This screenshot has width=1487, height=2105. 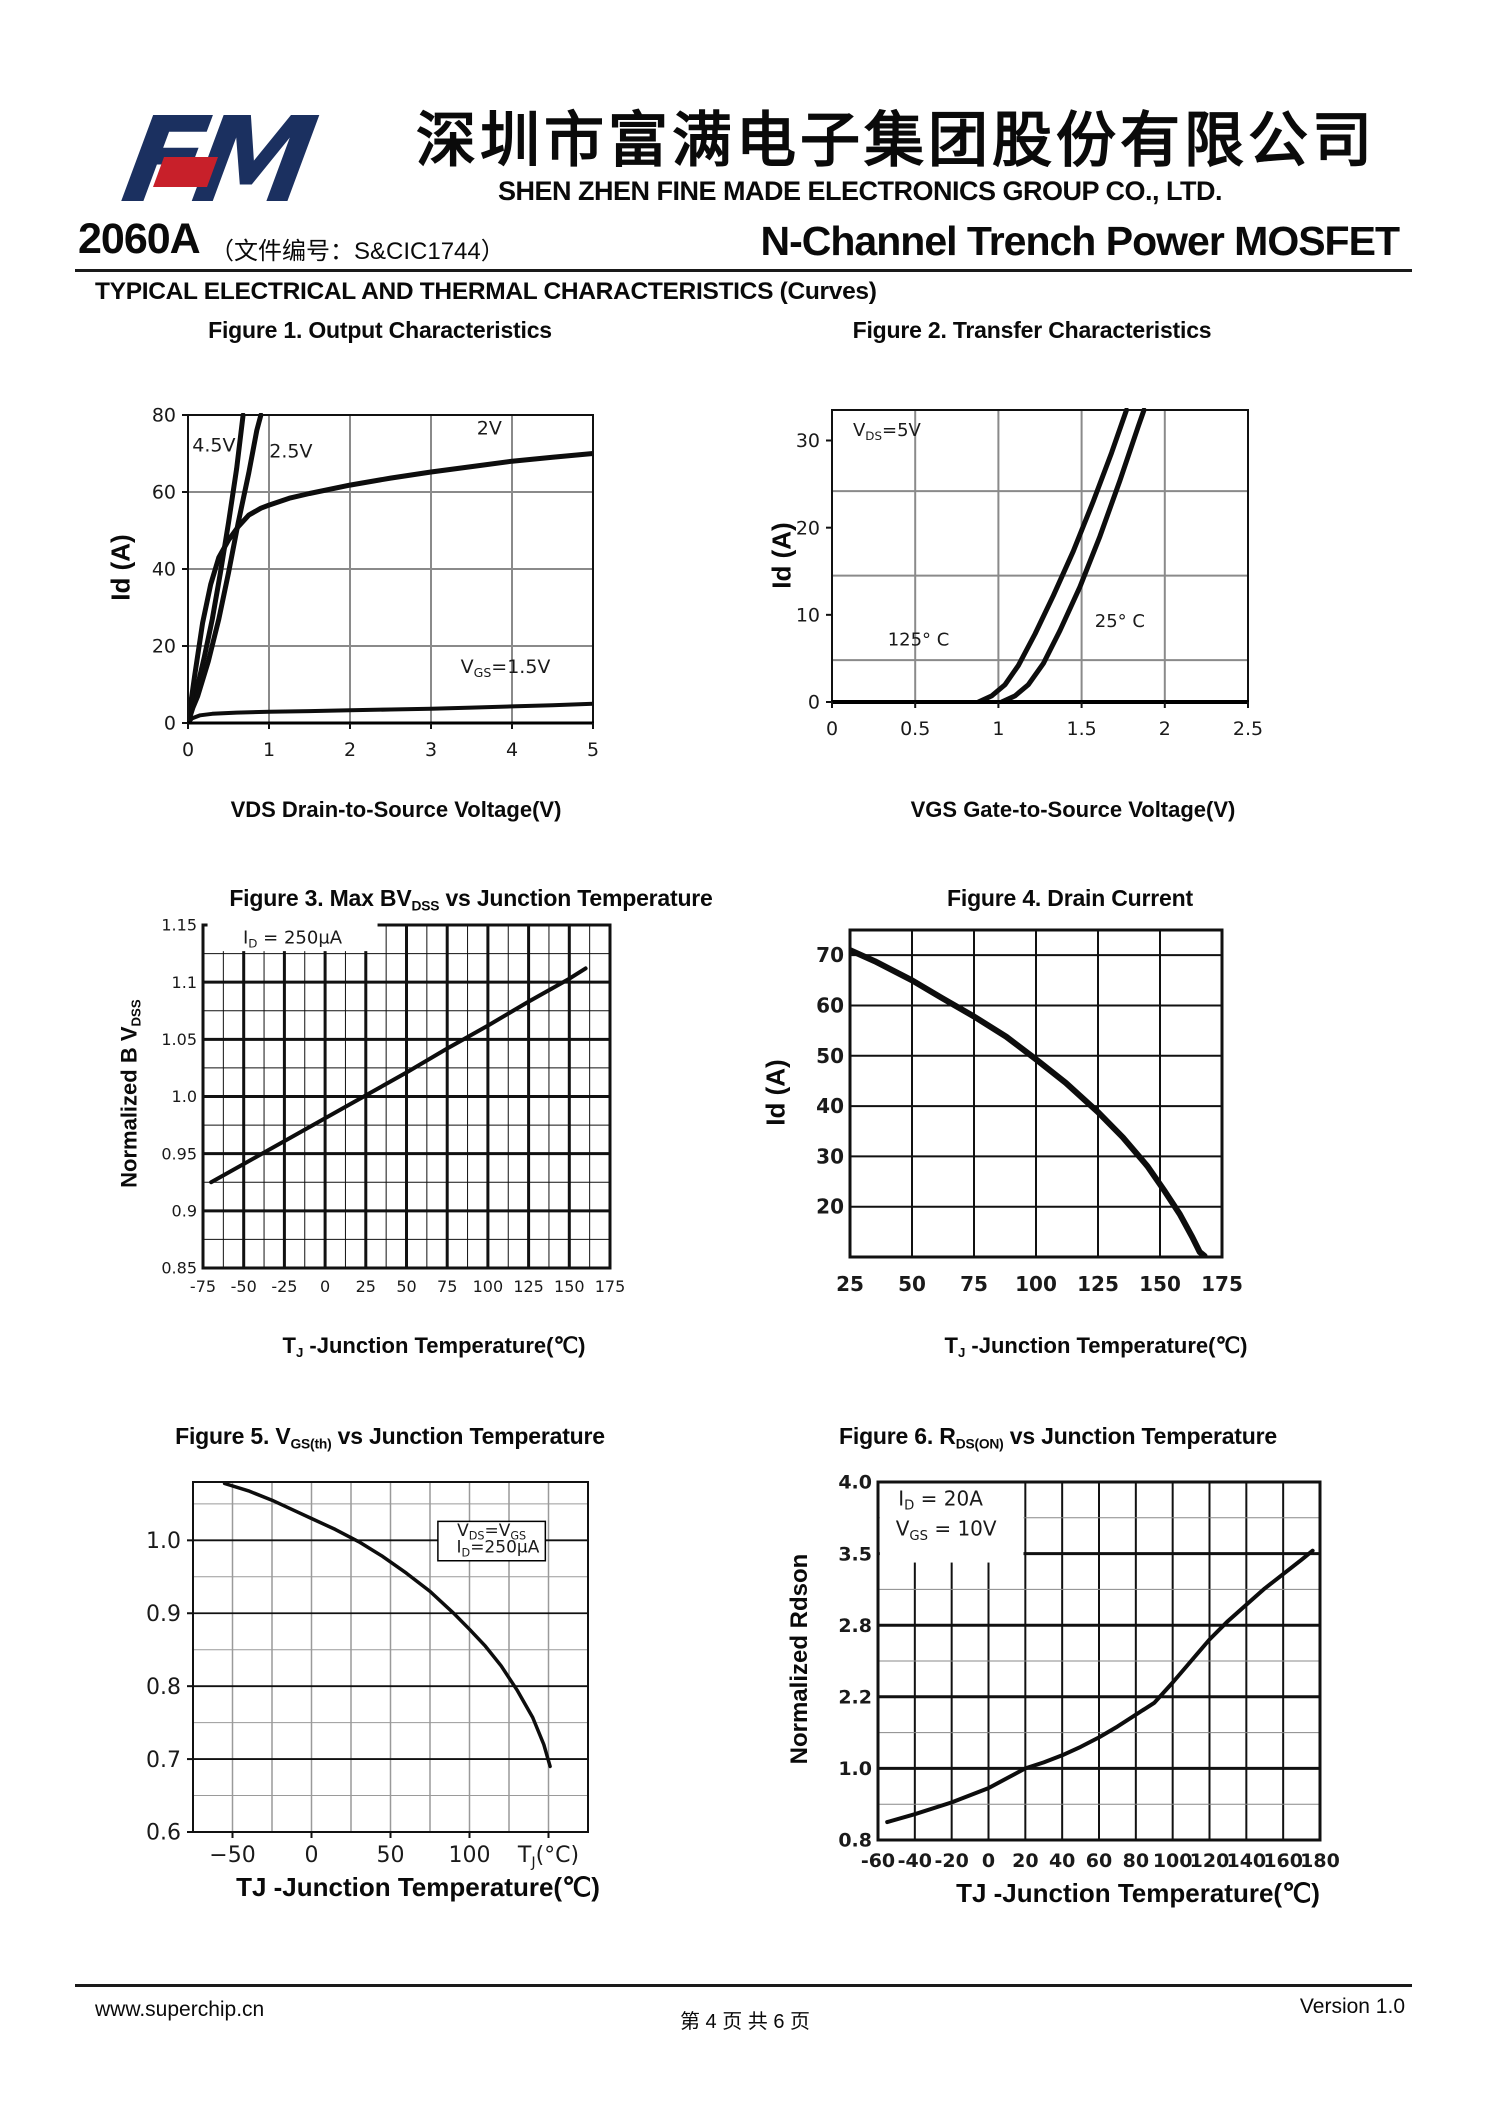 I want to click on svg-text: 70, so click(x=830, y=955).